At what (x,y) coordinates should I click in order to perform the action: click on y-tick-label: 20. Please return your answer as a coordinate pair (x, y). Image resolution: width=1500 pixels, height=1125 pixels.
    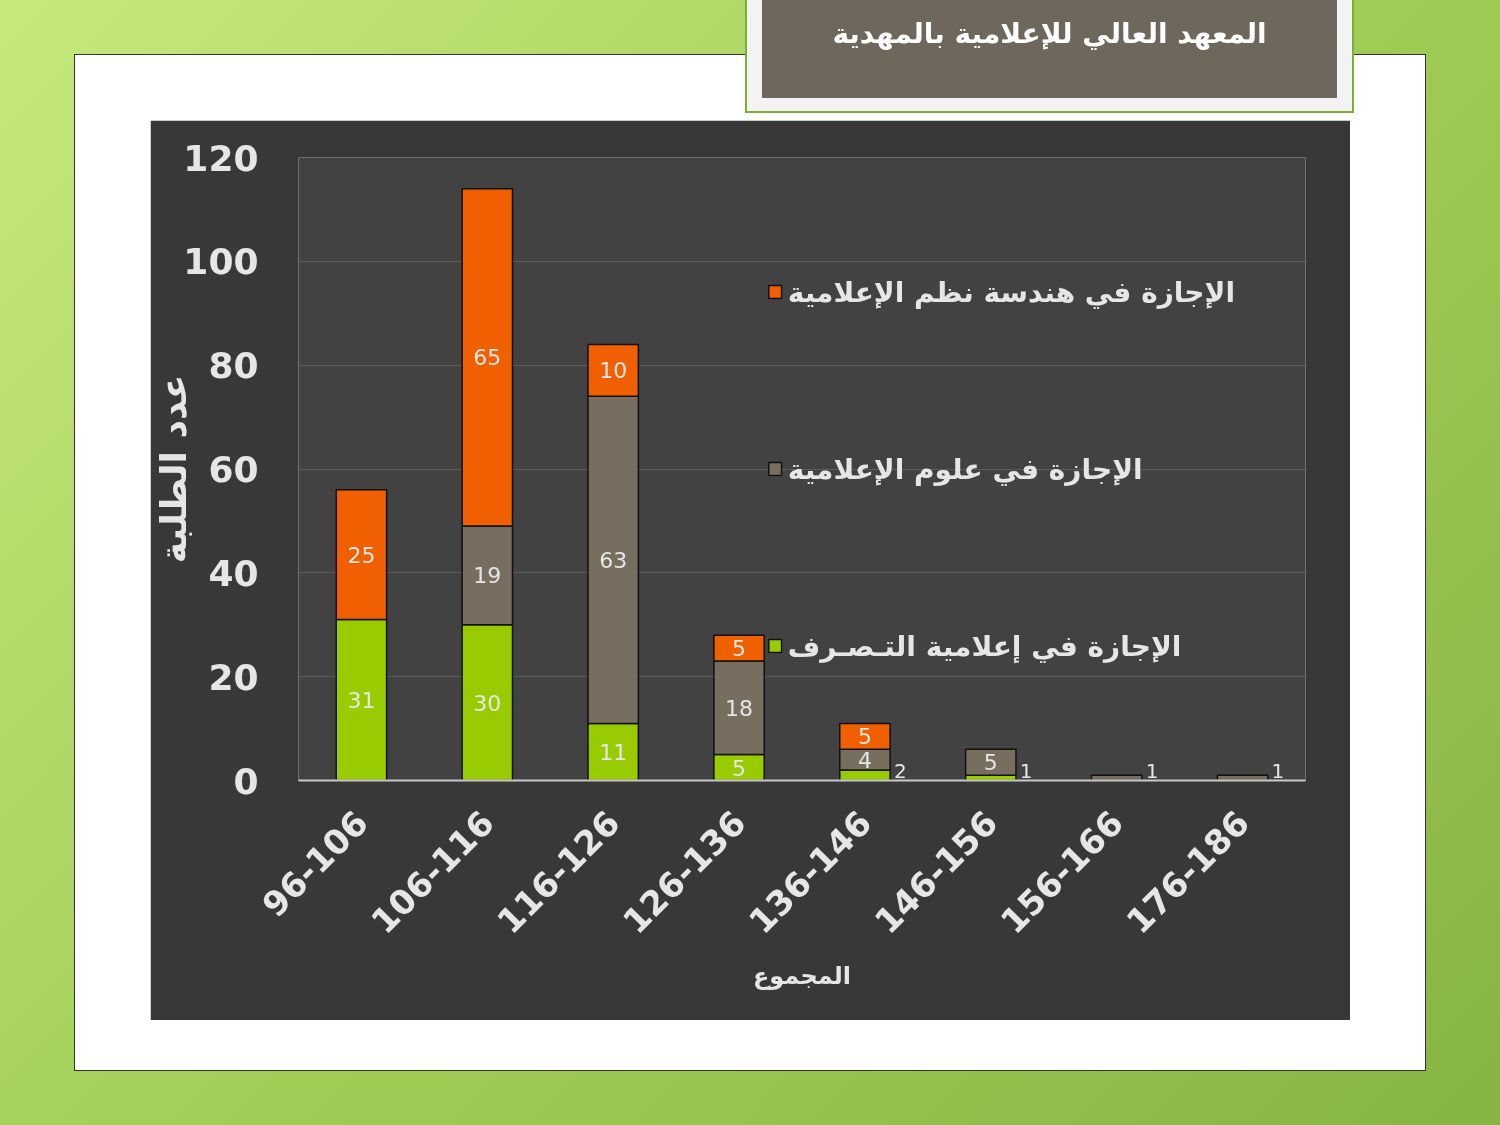
    Looking at the image, I should click on (233, 677).